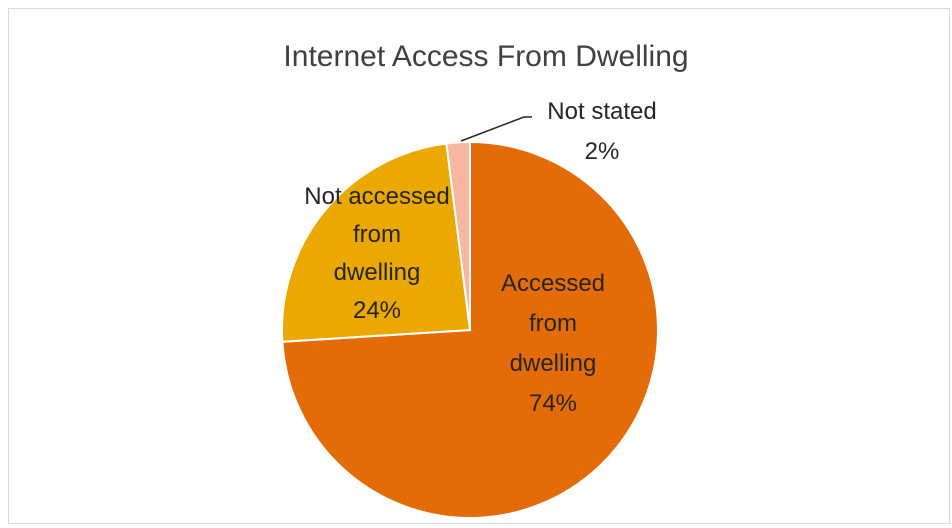 This screenshot has height=528, width=952. Describe the element at coordinates (601, 111) in the screenshot. I see `slice-label-line: Not stated` at that location.